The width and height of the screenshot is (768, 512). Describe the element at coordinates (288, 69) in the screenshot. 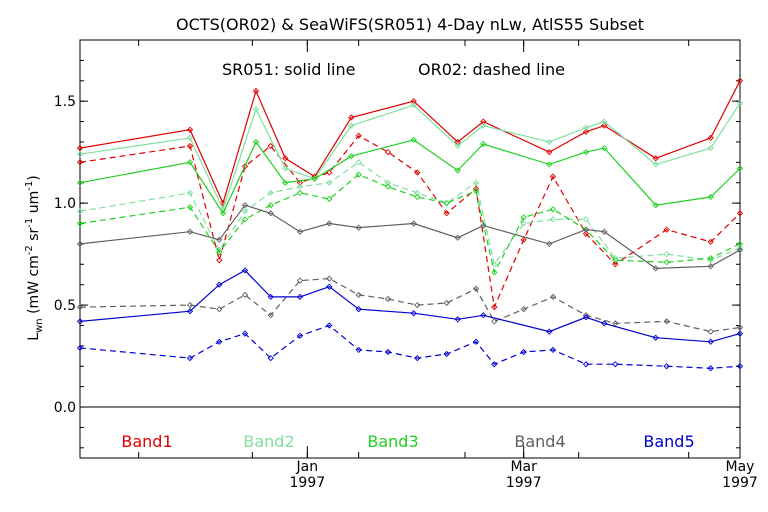

I see `subtitle-solid: SR051: solid line` at that location.